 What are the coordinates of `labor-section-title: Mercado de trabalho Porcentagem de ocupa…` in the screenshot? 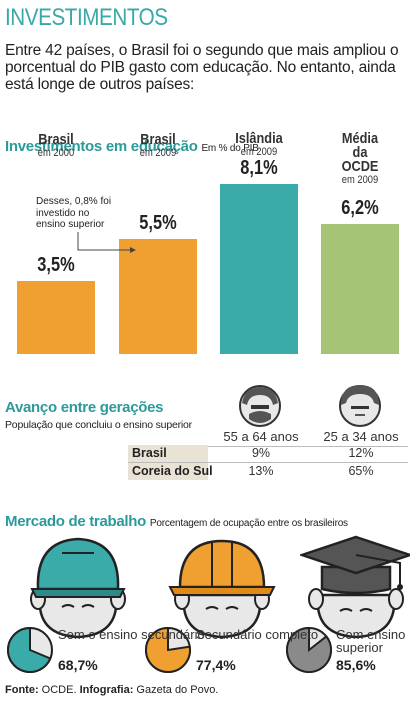 It's located at (176, 521).